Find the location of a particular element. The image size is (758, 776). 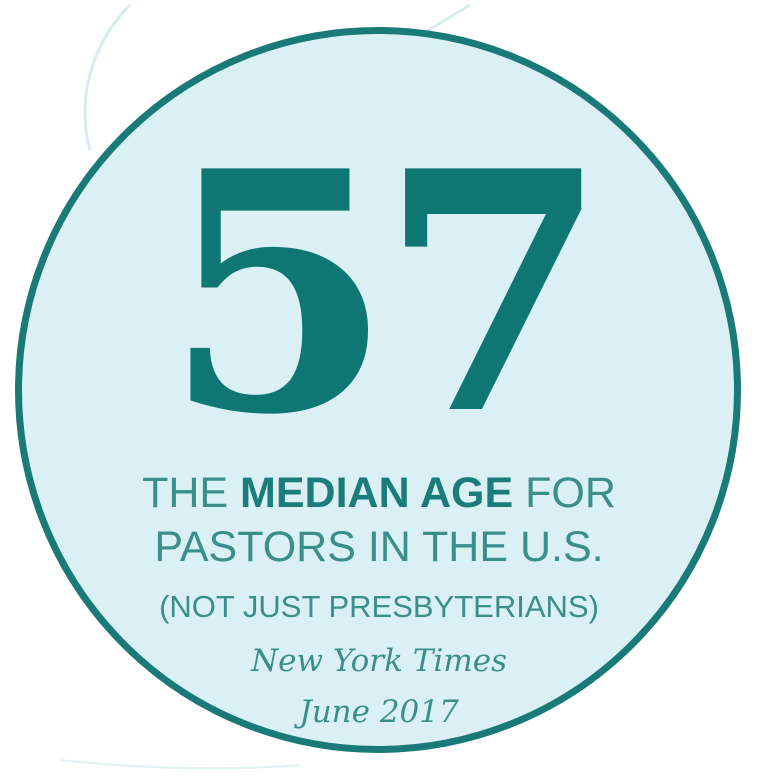

caption-suffix: FOR is located at coordinates (564, 493).